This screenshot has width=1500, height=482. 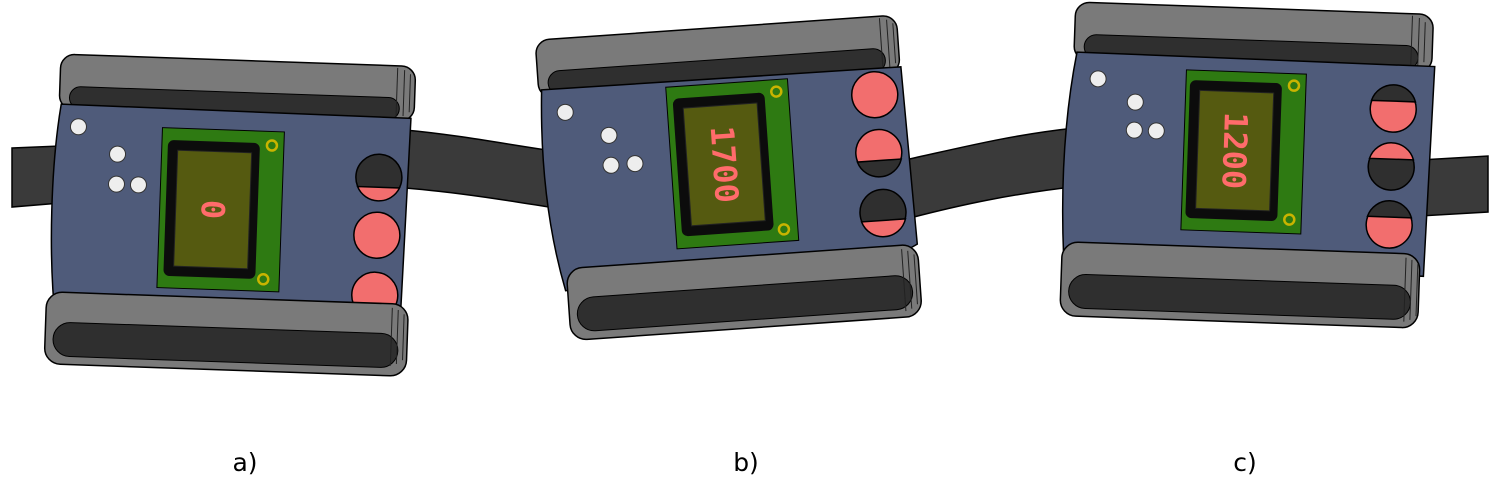 What do you see at coordinates (1234, 150) in the screenshot?
I see `lcd-display-value: 1200` at bounding box center [1234, 150].